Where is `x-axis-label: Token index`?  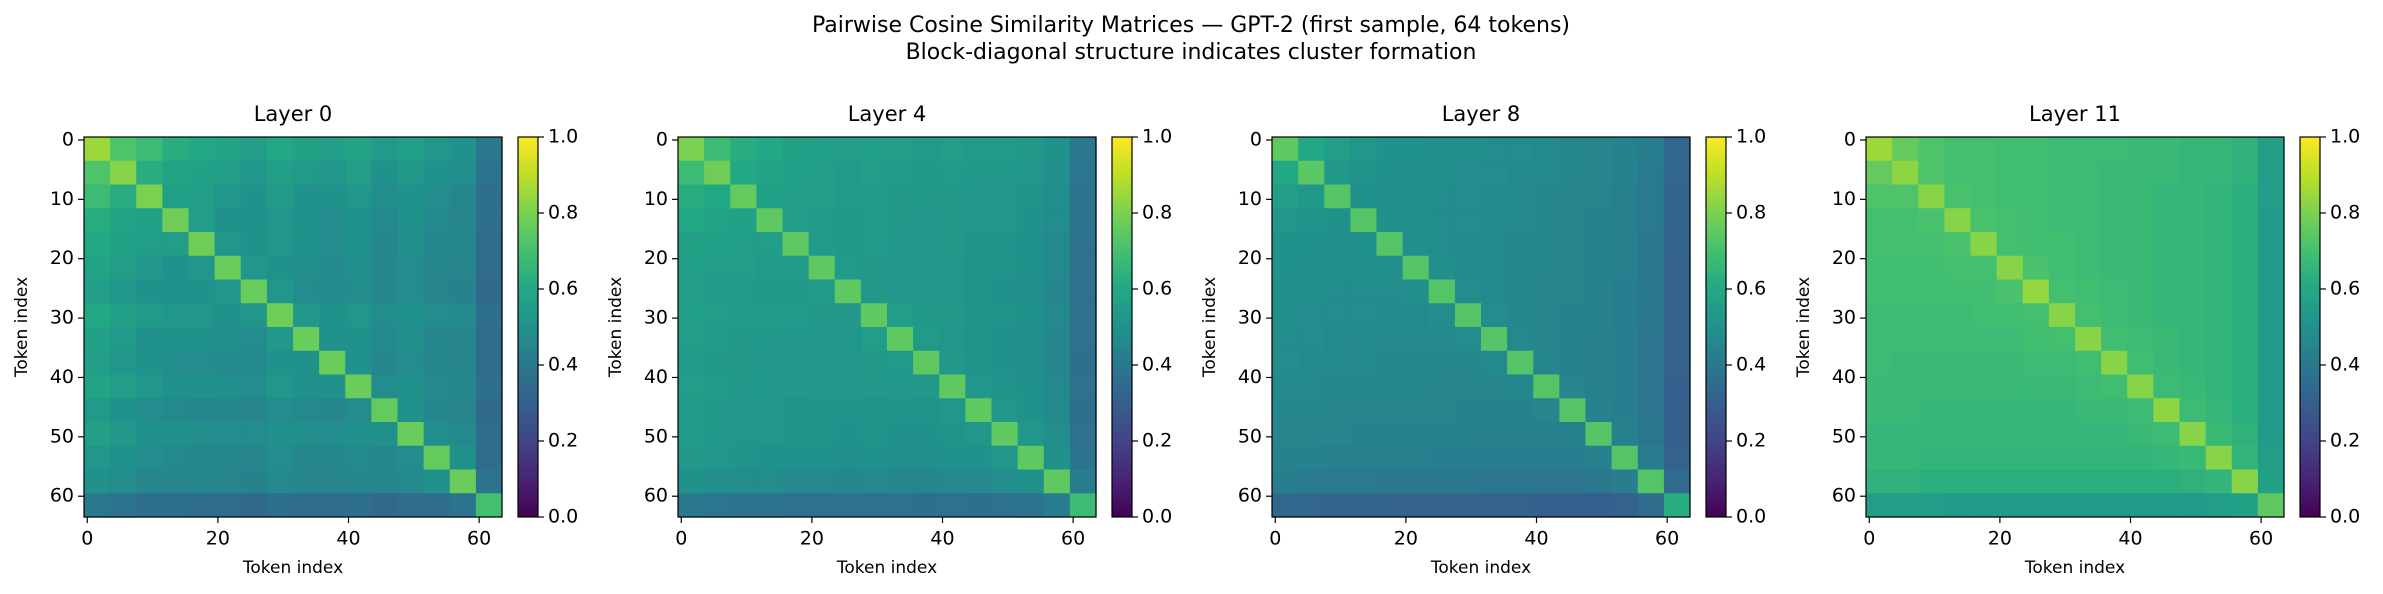
x-axis-label: Token index is located at coordinates (886, 568).